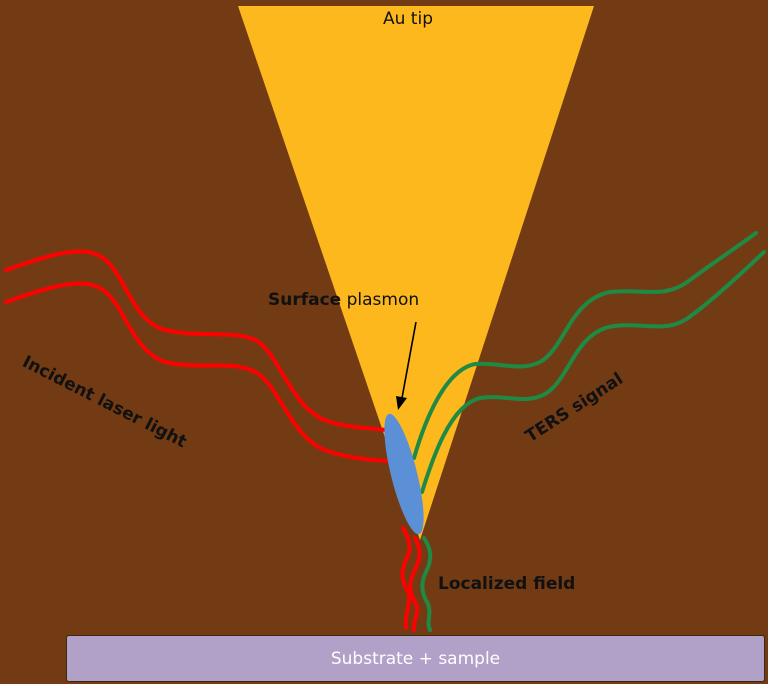 The image size is (768, 684). I want to click on surface-plasmon-ellipse, so click(404, 474).